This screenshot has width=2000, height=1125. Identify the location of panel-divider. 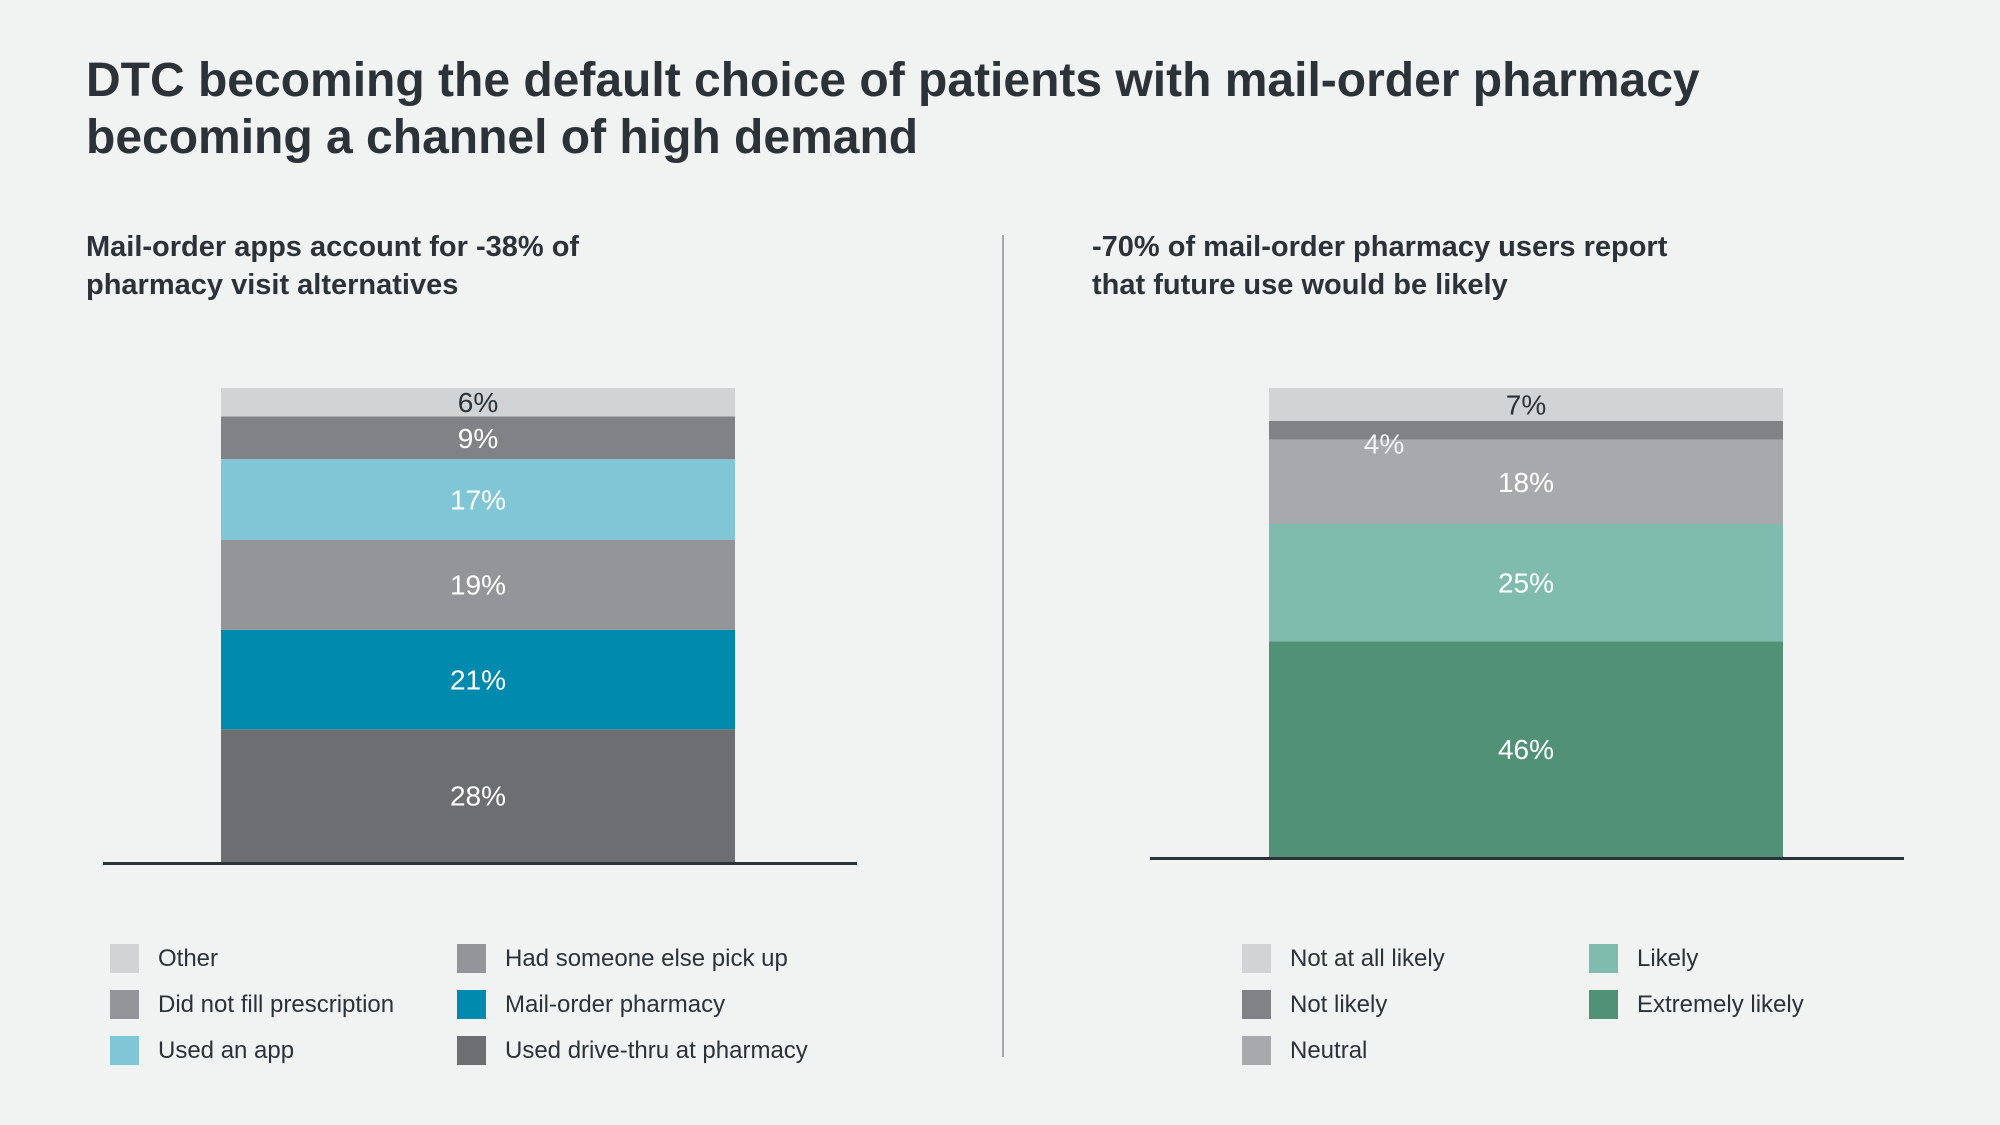
(1003, 646).